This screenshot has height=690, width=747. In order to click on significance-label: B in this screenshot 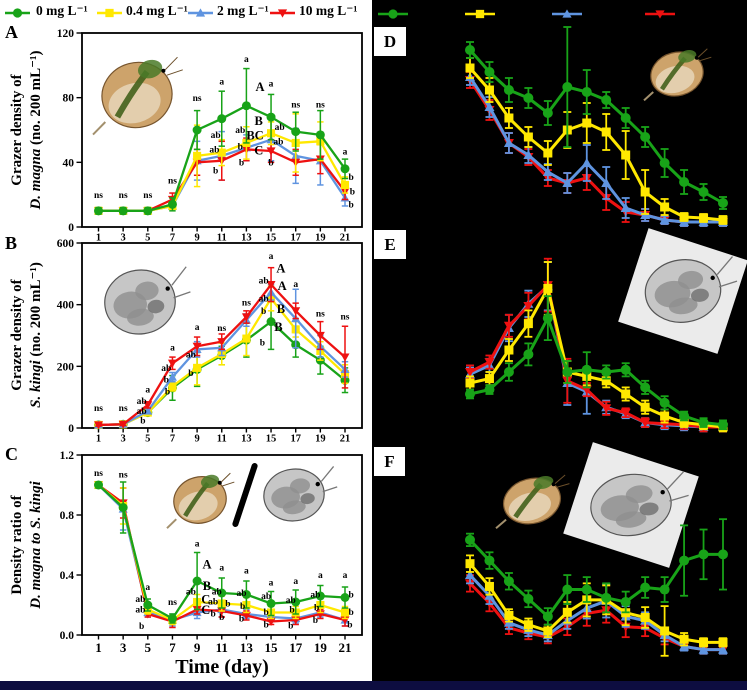, I will do `click(207, 586)`.